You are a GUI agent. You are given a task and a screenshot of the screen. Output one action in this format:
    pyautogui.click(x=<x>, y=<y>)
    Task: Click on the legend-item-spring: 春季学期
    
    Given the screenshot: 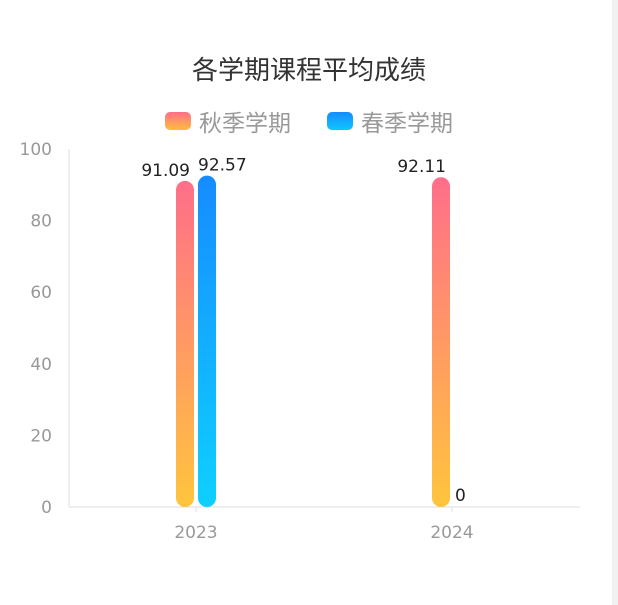 What is the action you would take?
    pyautogui.click(x=390, y=121)
    